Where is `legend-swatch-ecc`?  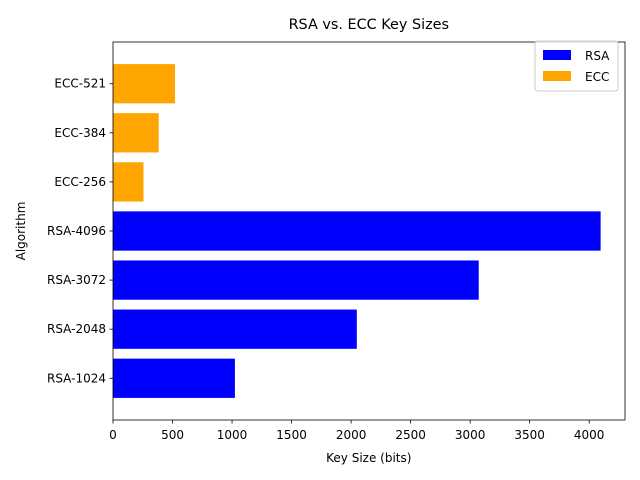
legend-swatch-ecc is located at coordinates (557, 76).